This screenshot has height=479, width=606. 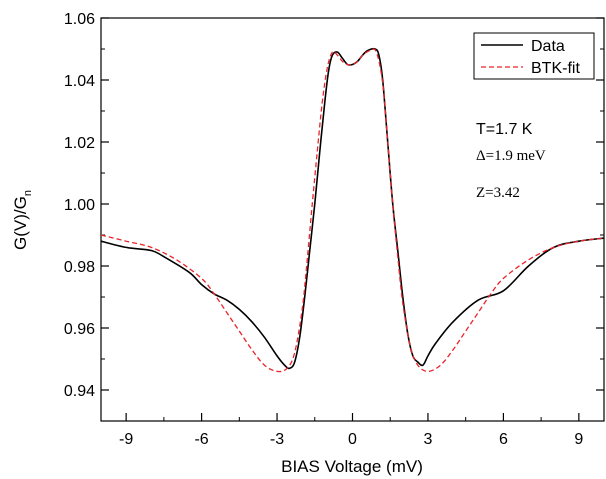 What do you see at coordinates (126, 439) in the screenshot?
I see `x-tick-label: -9` at bounding box center [126, 439].